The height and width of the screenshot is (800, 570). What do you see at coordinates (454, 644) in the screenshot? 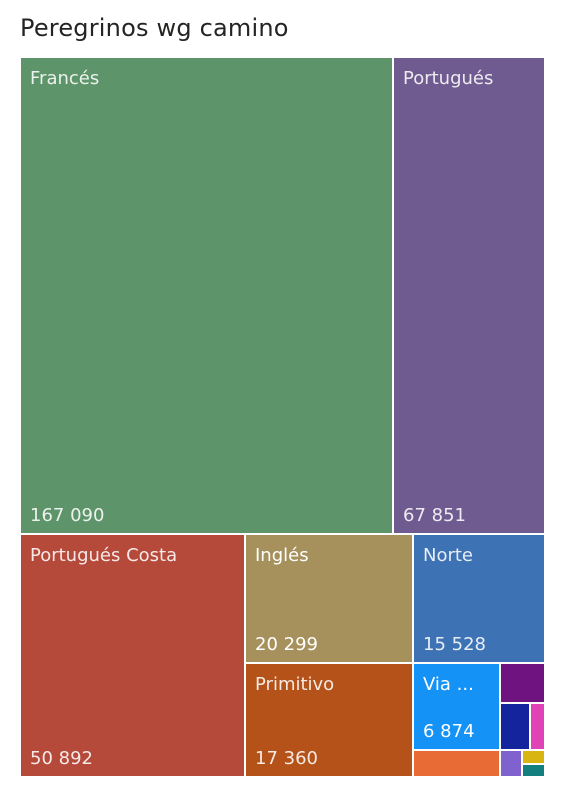
I see `tile-value: 15 528` at bounding box center [454, 644].